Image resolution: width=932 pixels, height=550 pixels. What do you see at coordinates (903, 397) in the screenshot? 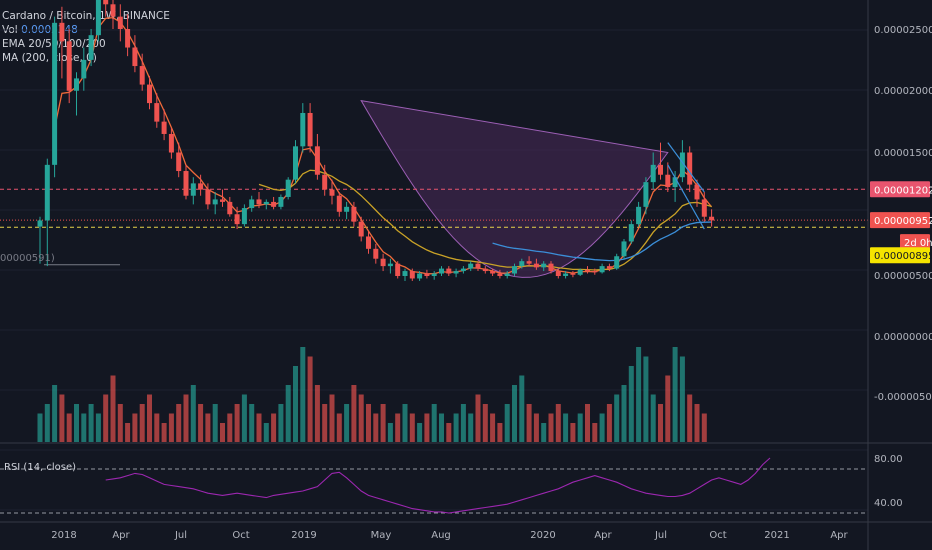
I see `price-axis-tick: -0.00000500` at bounding box center [903, 397].